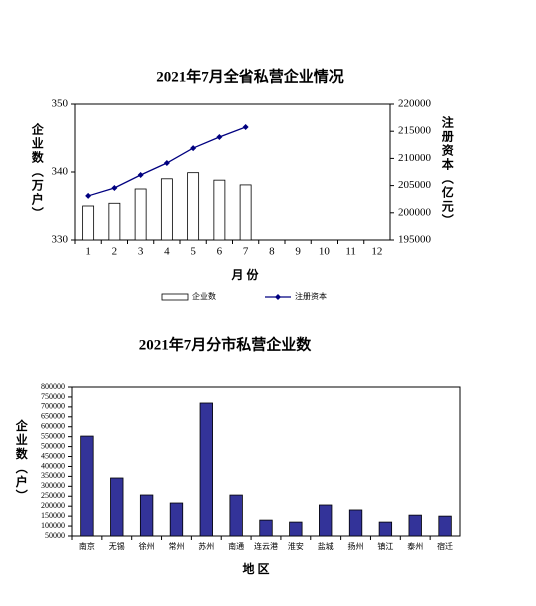  I want to click on x-tick-label: 8, so click(272, 252).